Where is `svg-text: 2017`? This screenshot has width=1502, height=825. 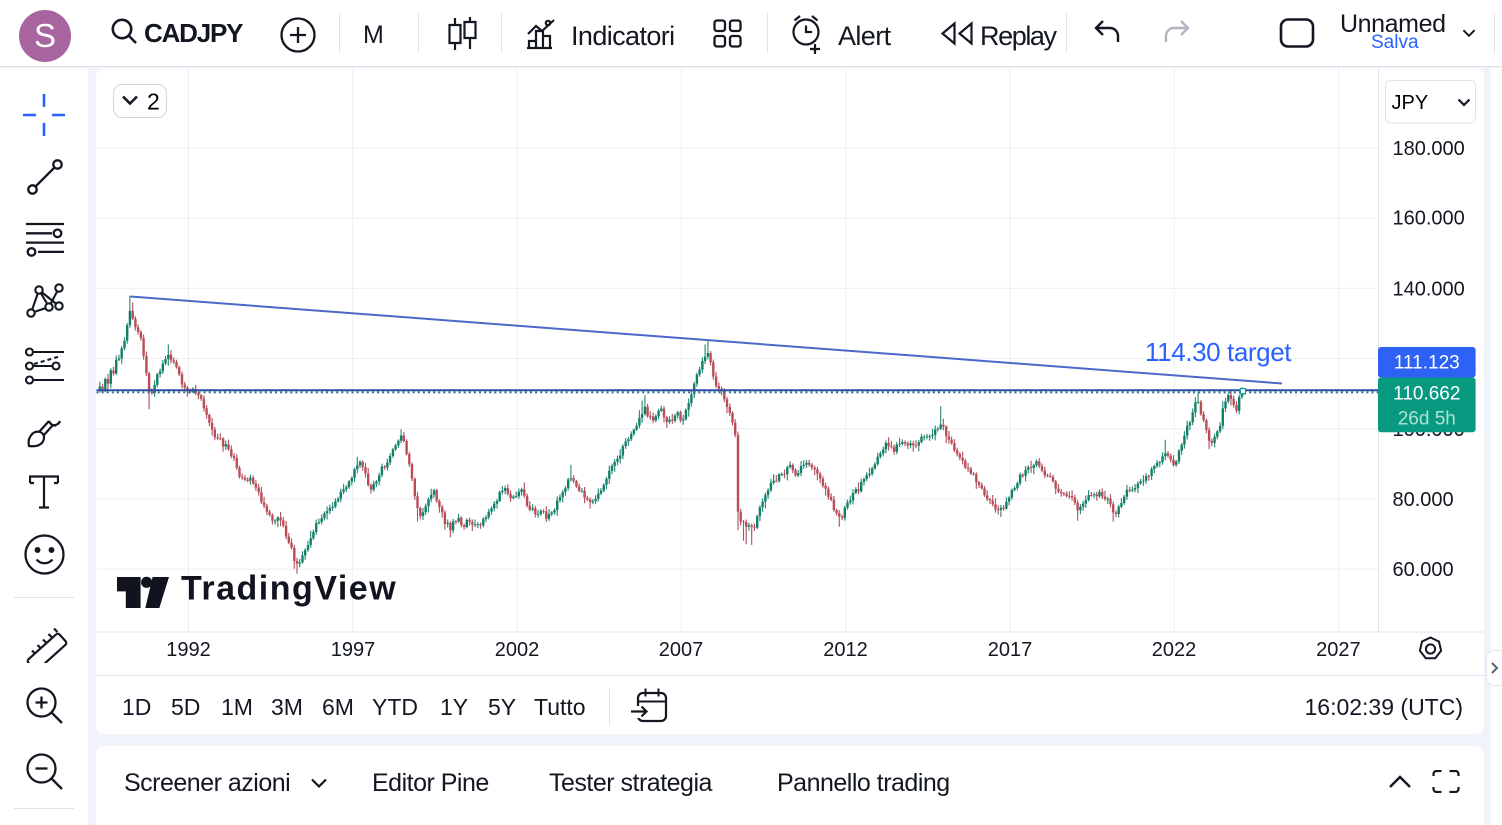 svg-text: 2017 is located at coordinates (1010, 650).